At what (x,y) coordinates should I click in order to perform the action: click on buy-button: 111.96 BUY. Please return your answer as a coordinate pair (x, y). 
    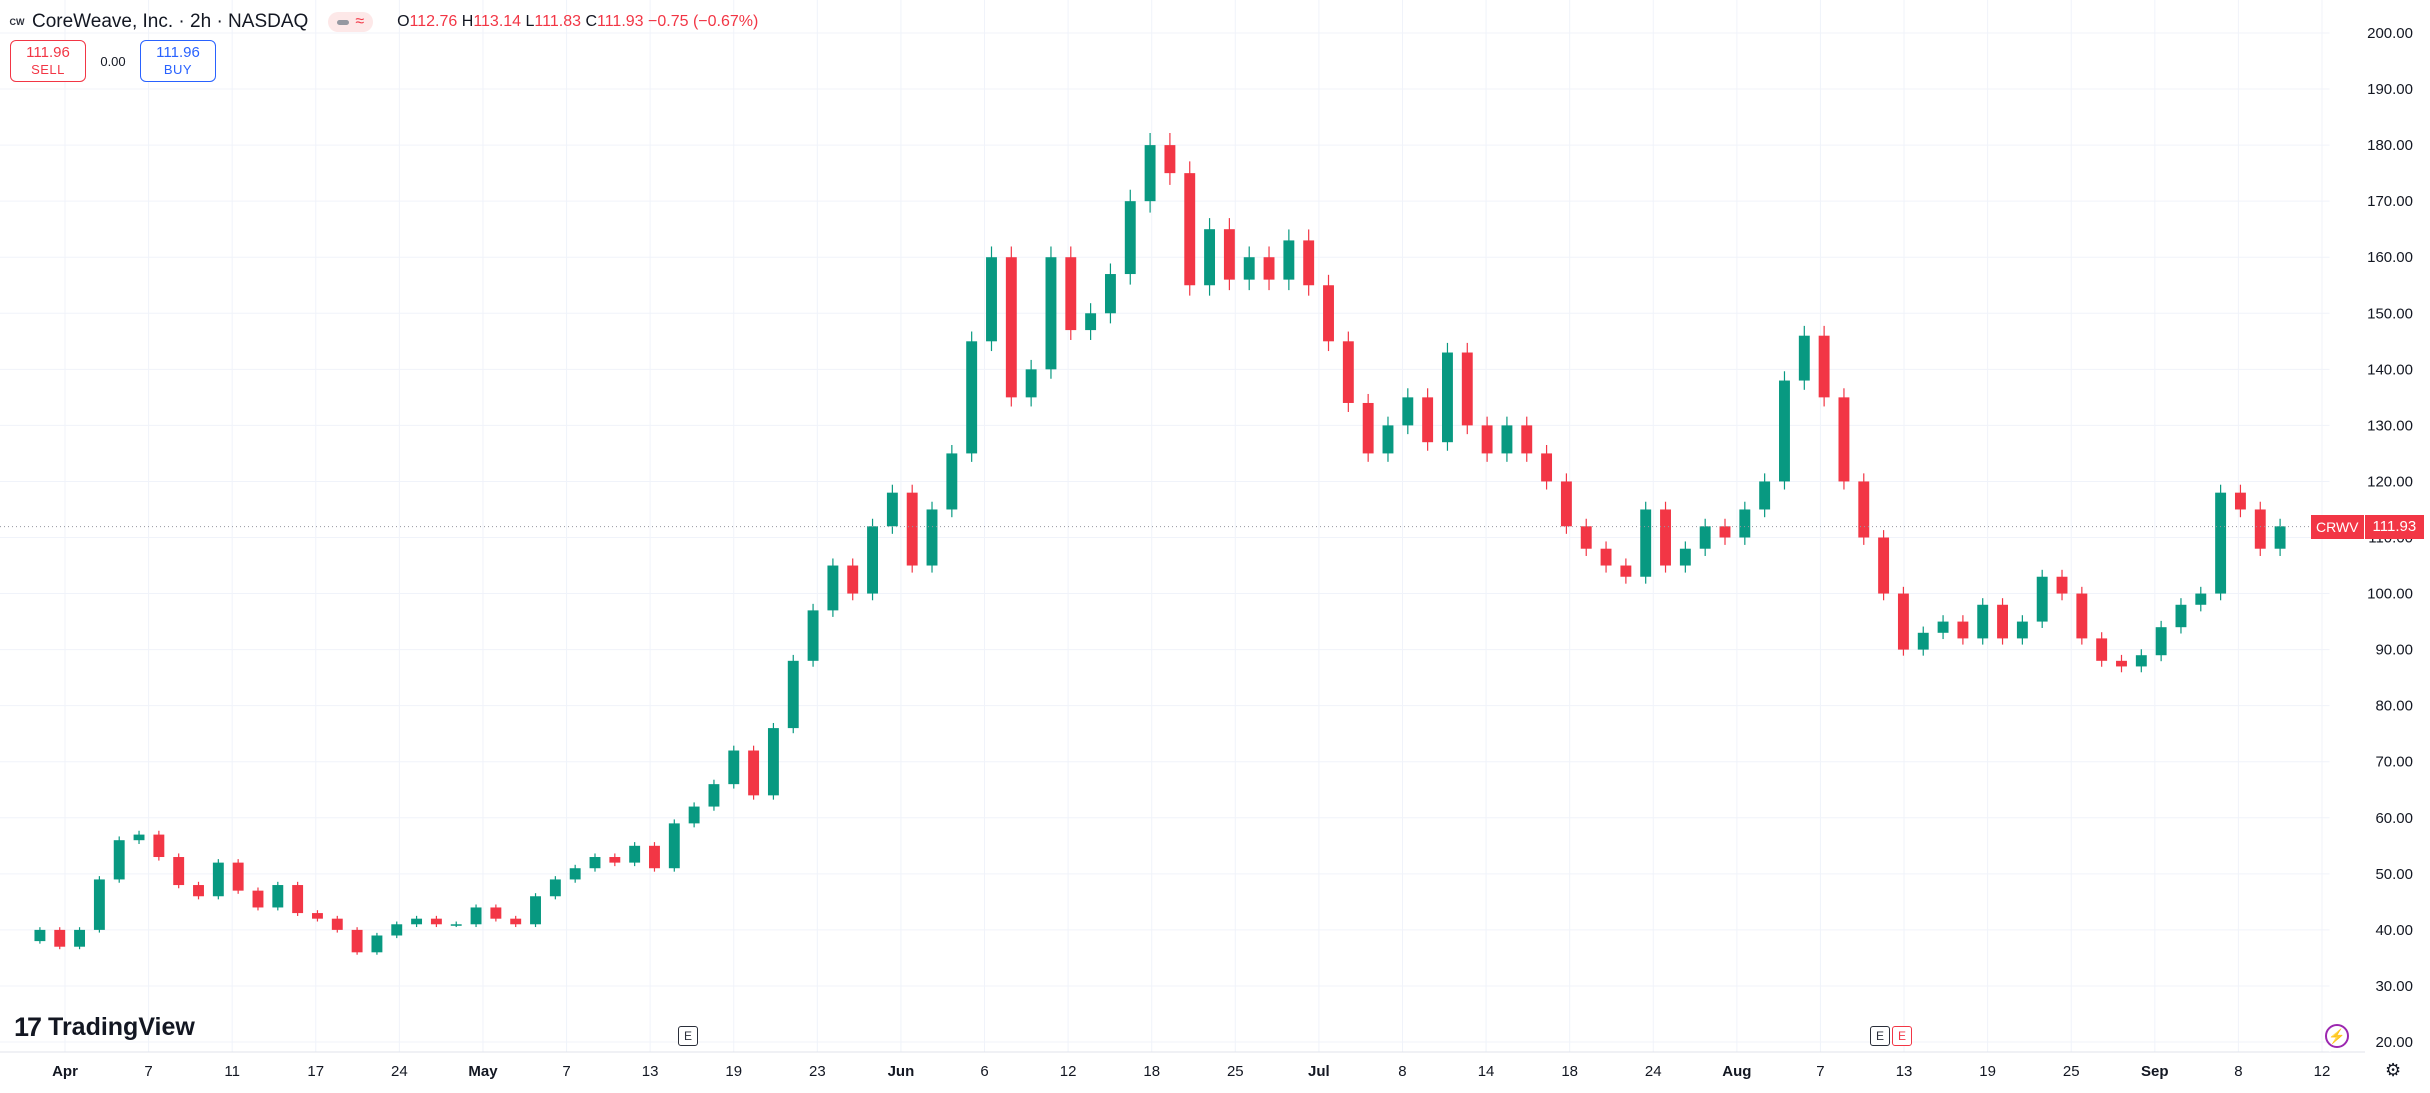
    Looking at the image, I should click on (178, 61).